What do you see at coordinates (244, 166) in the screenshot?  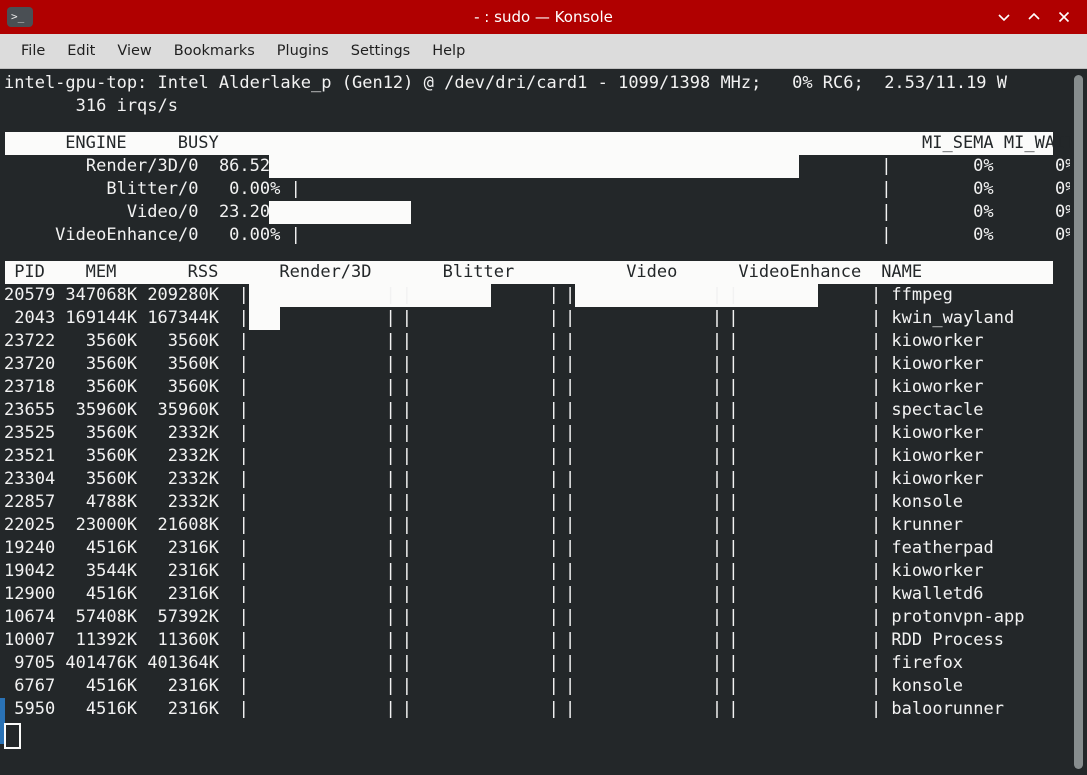 I see `engine-busy: 86.52%` at bounding box center [244, 166].